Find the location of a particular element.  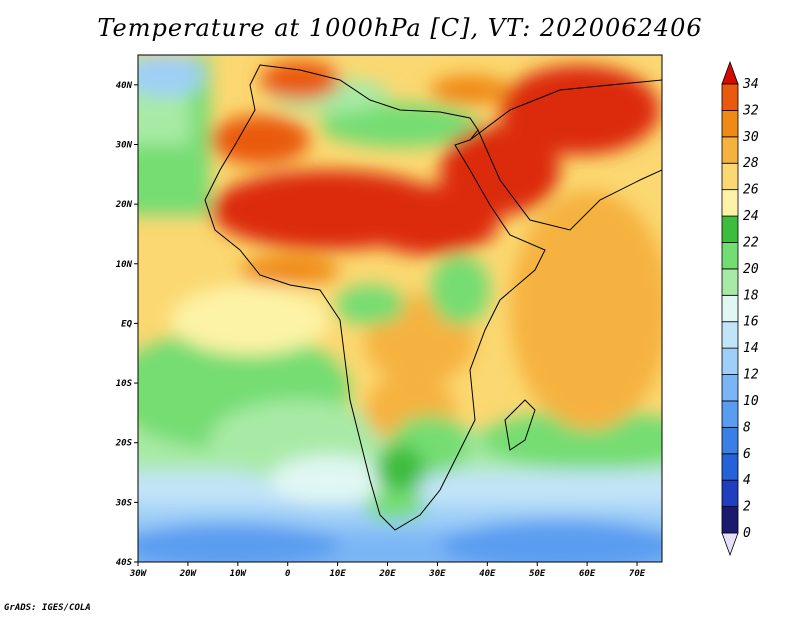

lat-tick-label: 30S is located at coordinates (124, 503).